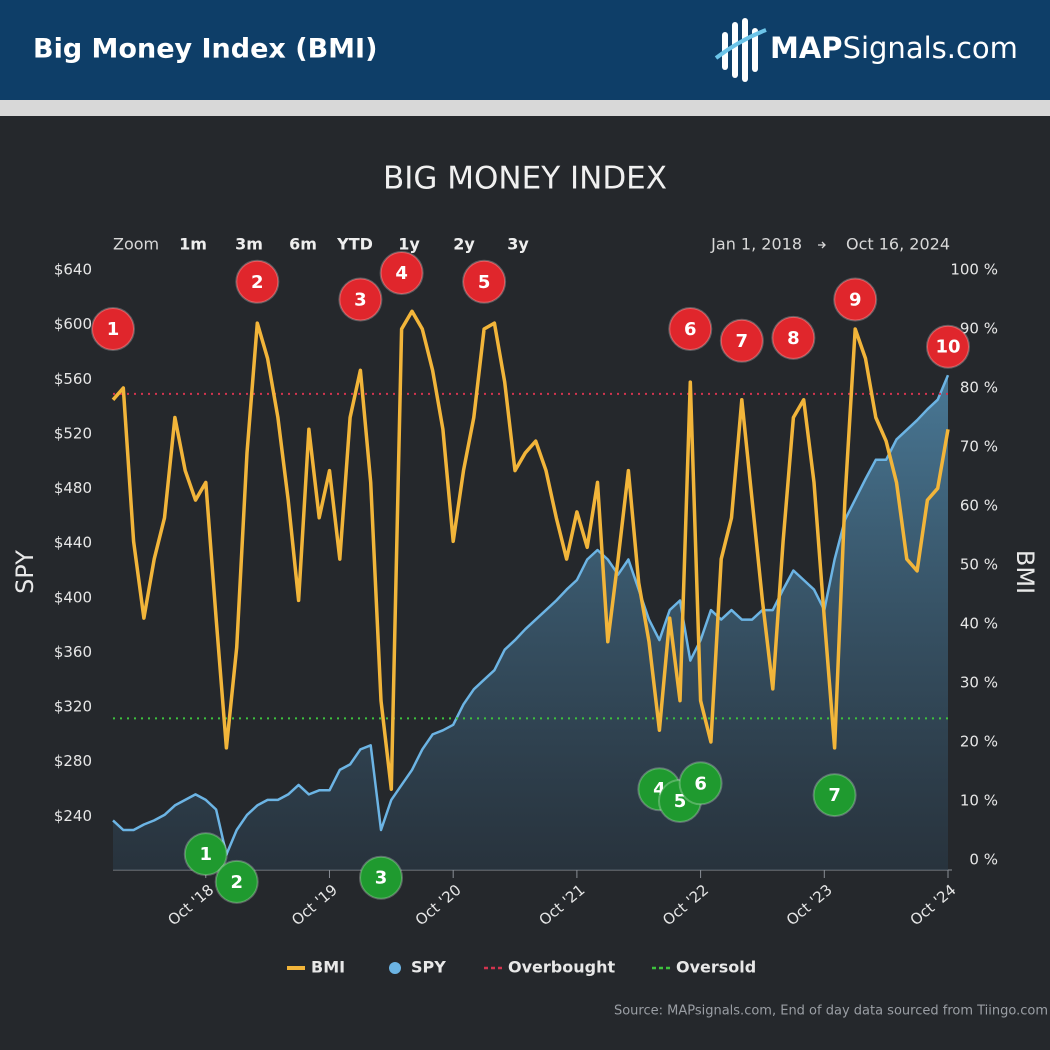 The image size is (1050, 1050). I want to click on zoom-button: YTD, so click(354, 244).